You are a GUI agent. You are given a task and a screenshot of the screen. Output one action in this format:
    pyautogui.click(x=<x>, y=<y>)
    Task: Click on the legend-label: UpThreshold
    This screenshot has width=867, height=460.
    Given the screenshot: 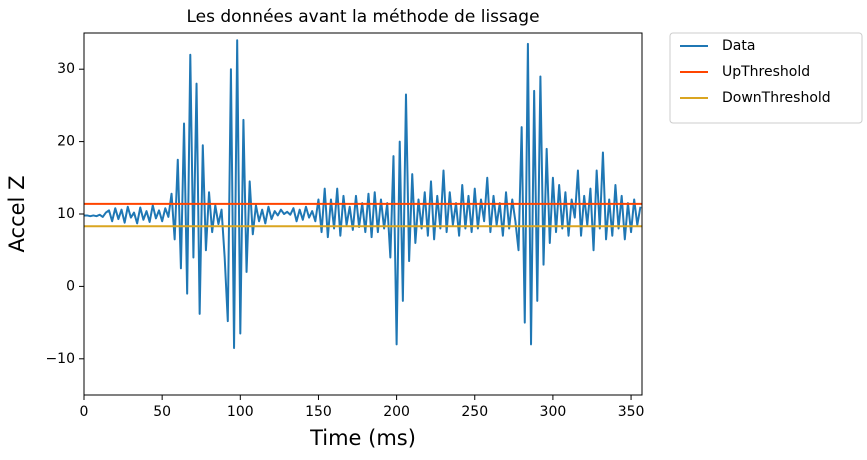 What is the action you would take?
    pyautogui.click(x=766, y=72)
    